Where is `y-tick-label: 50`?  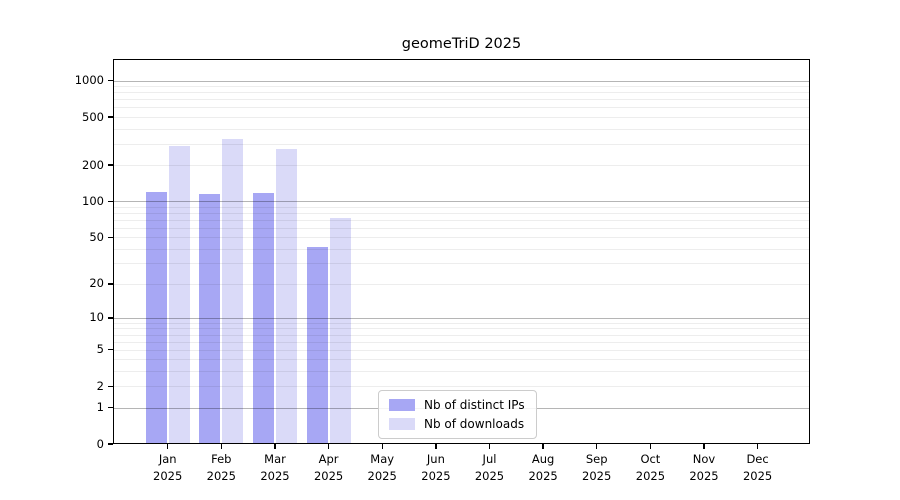 y-tick-label: 50 is located at coordinates (96, 236).